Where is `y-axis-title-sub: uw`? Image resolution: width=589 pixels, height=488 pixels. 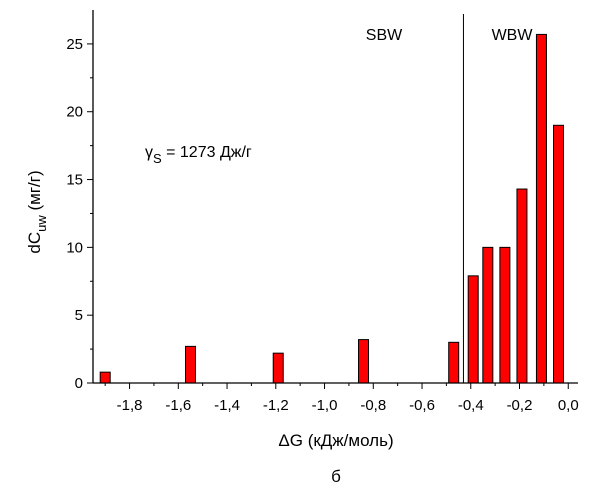 y-axis-title-sub: uw is located at coordinates (41, 223).